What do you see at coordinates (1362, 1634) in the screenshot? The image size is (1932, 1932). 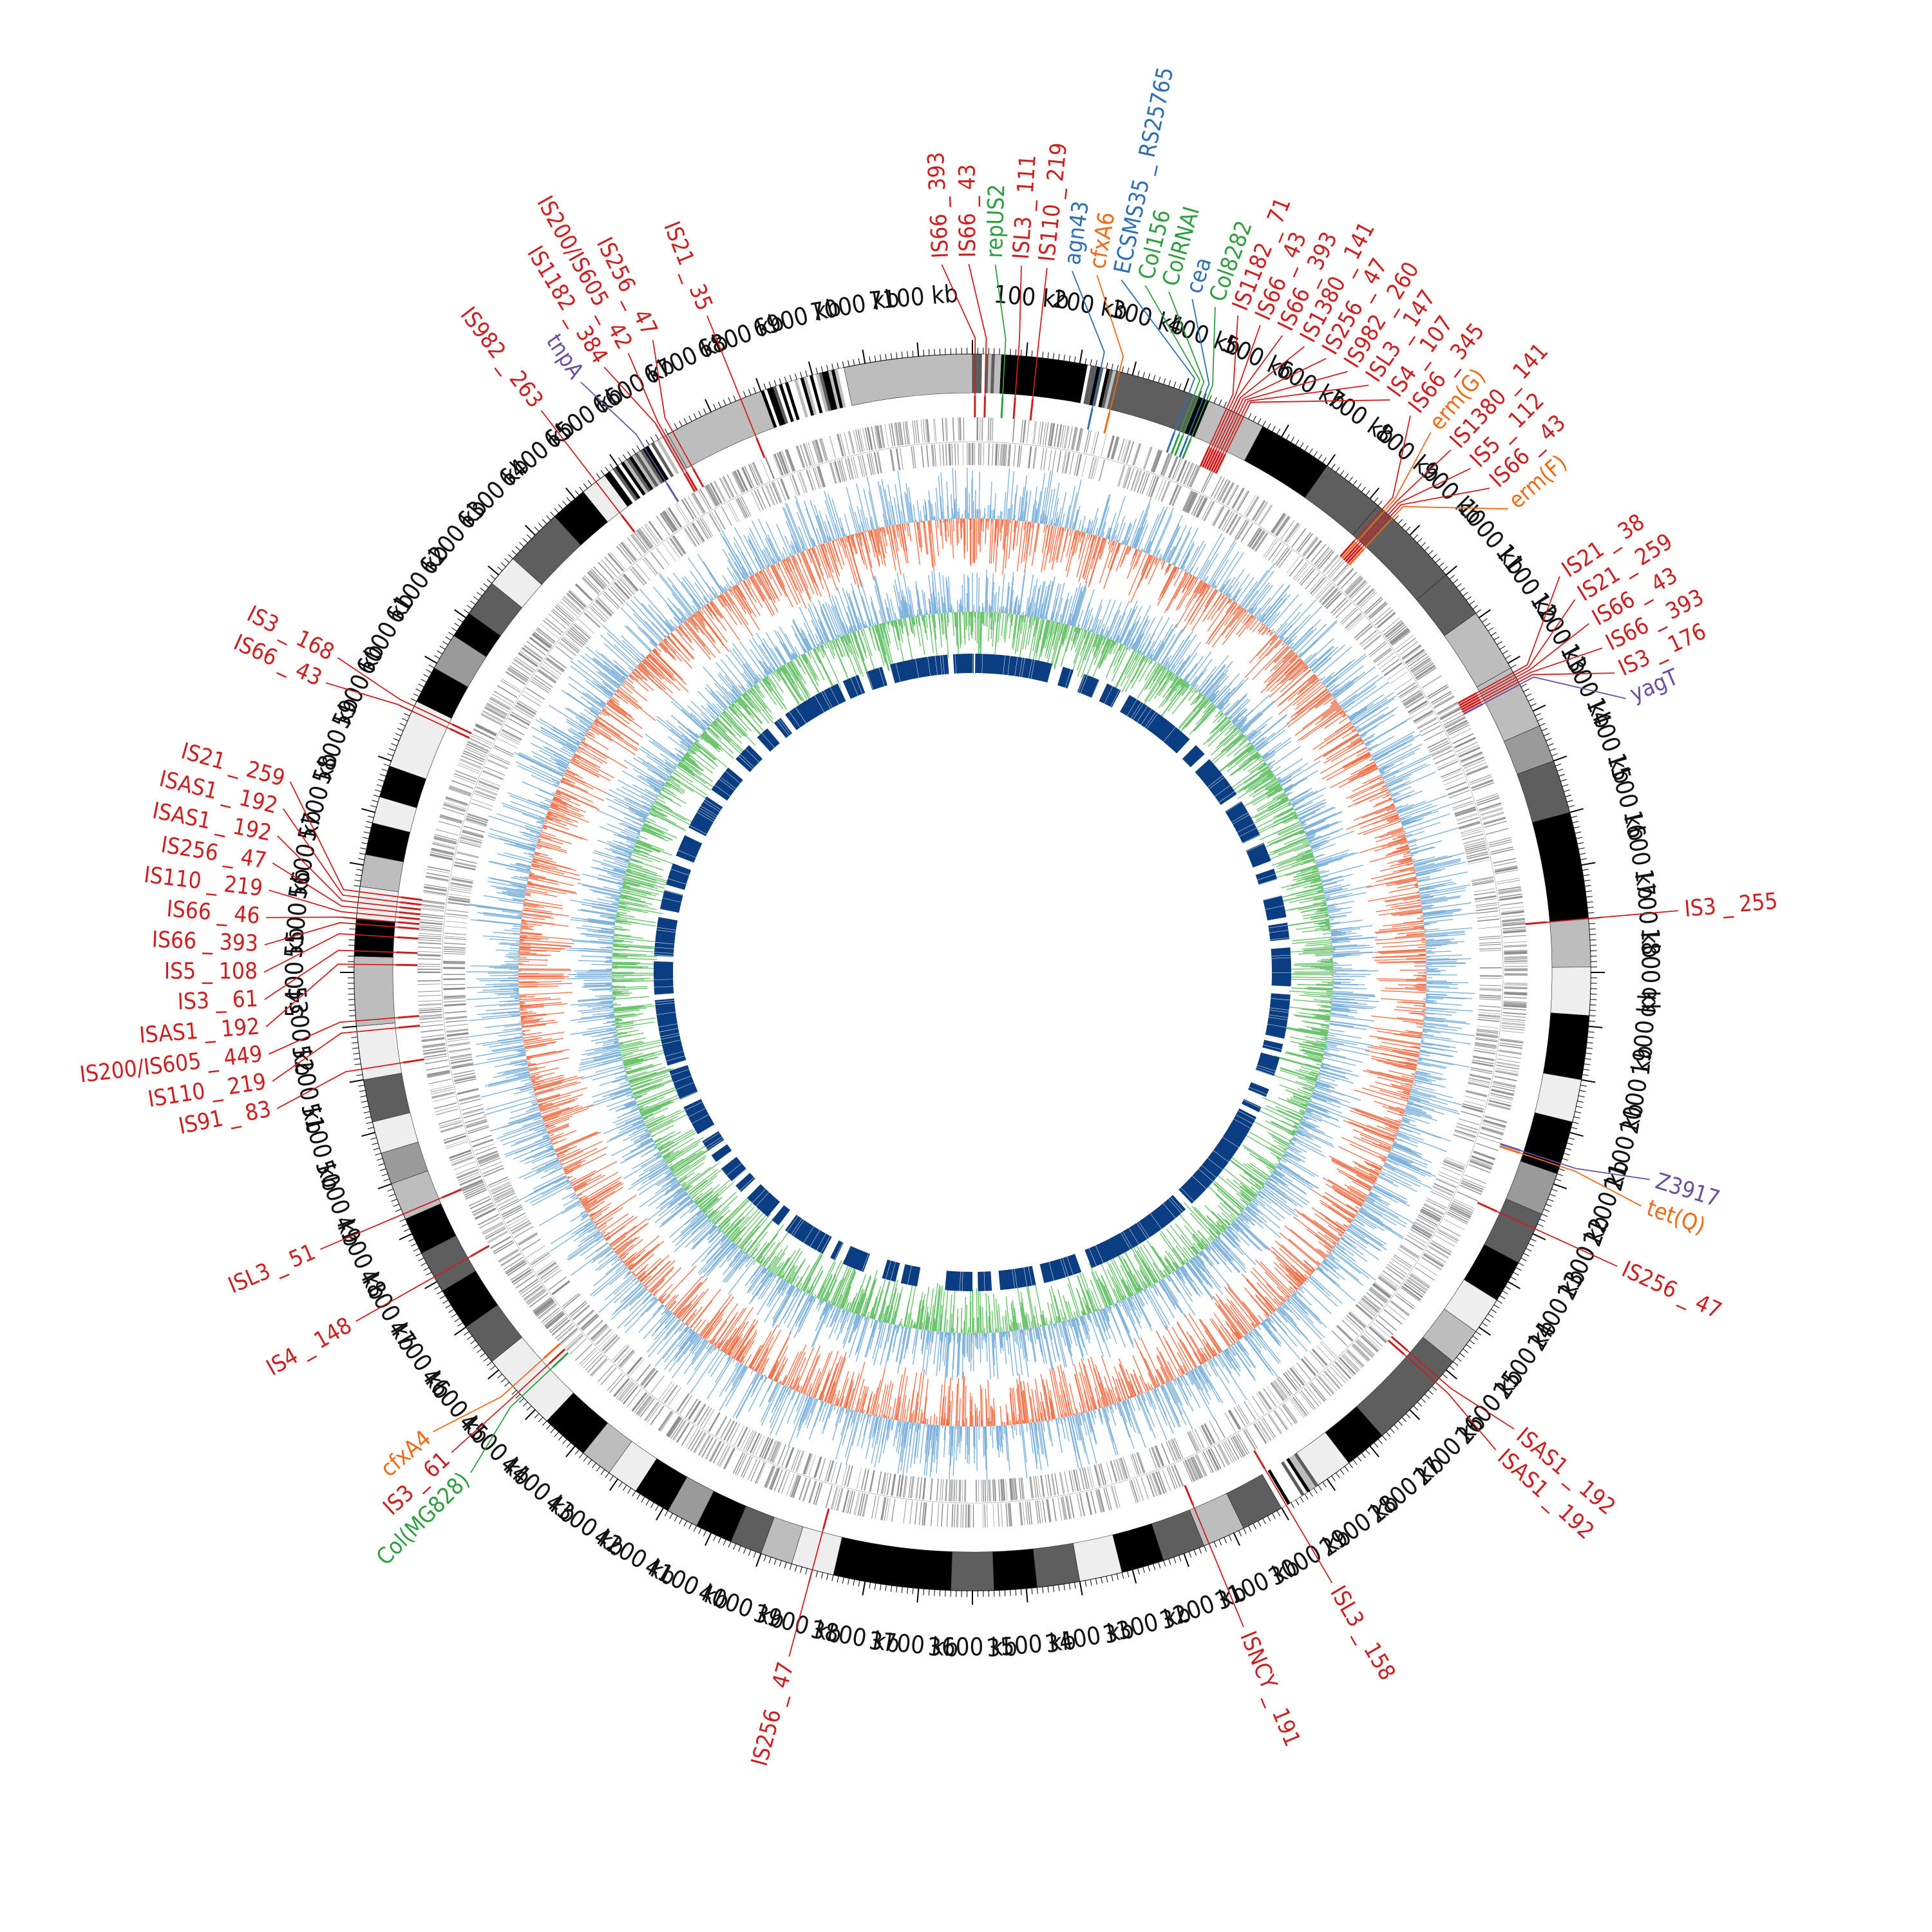 I see `feature-label-is: ISL3 _ 158` at bounding box center [1362, 1634].